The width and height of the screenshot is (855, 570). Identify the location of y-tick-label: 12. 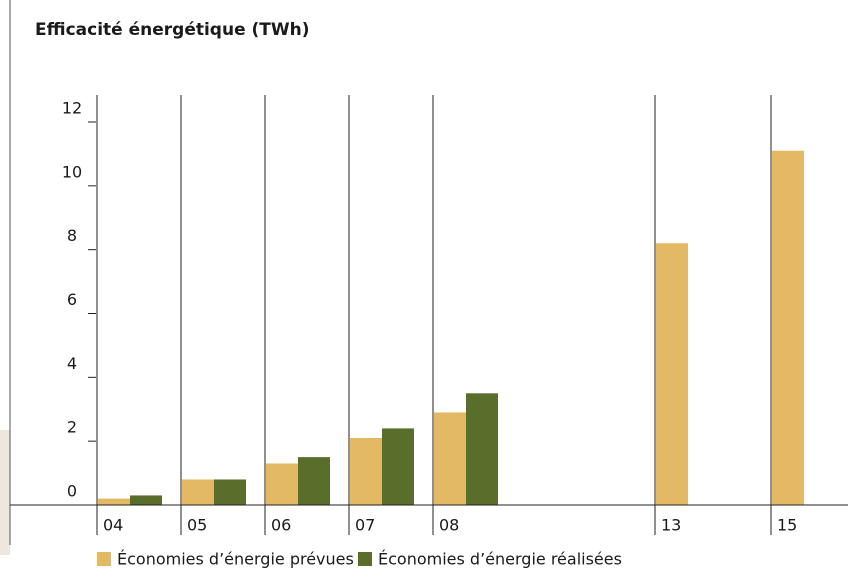
(72, 108).